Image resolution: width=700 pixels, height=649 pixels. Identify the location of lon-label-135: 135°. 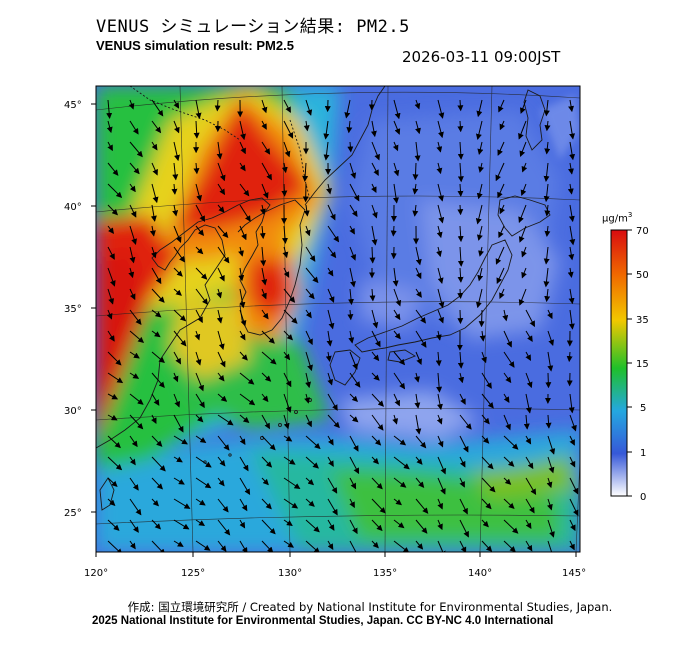
(385, 573).